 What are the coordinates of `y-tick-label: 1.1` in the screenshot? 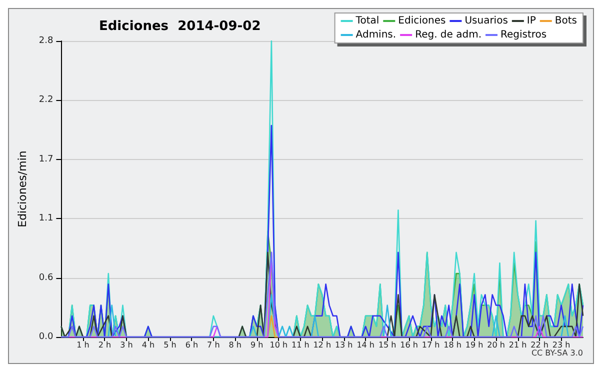 It's located at (46, 219).